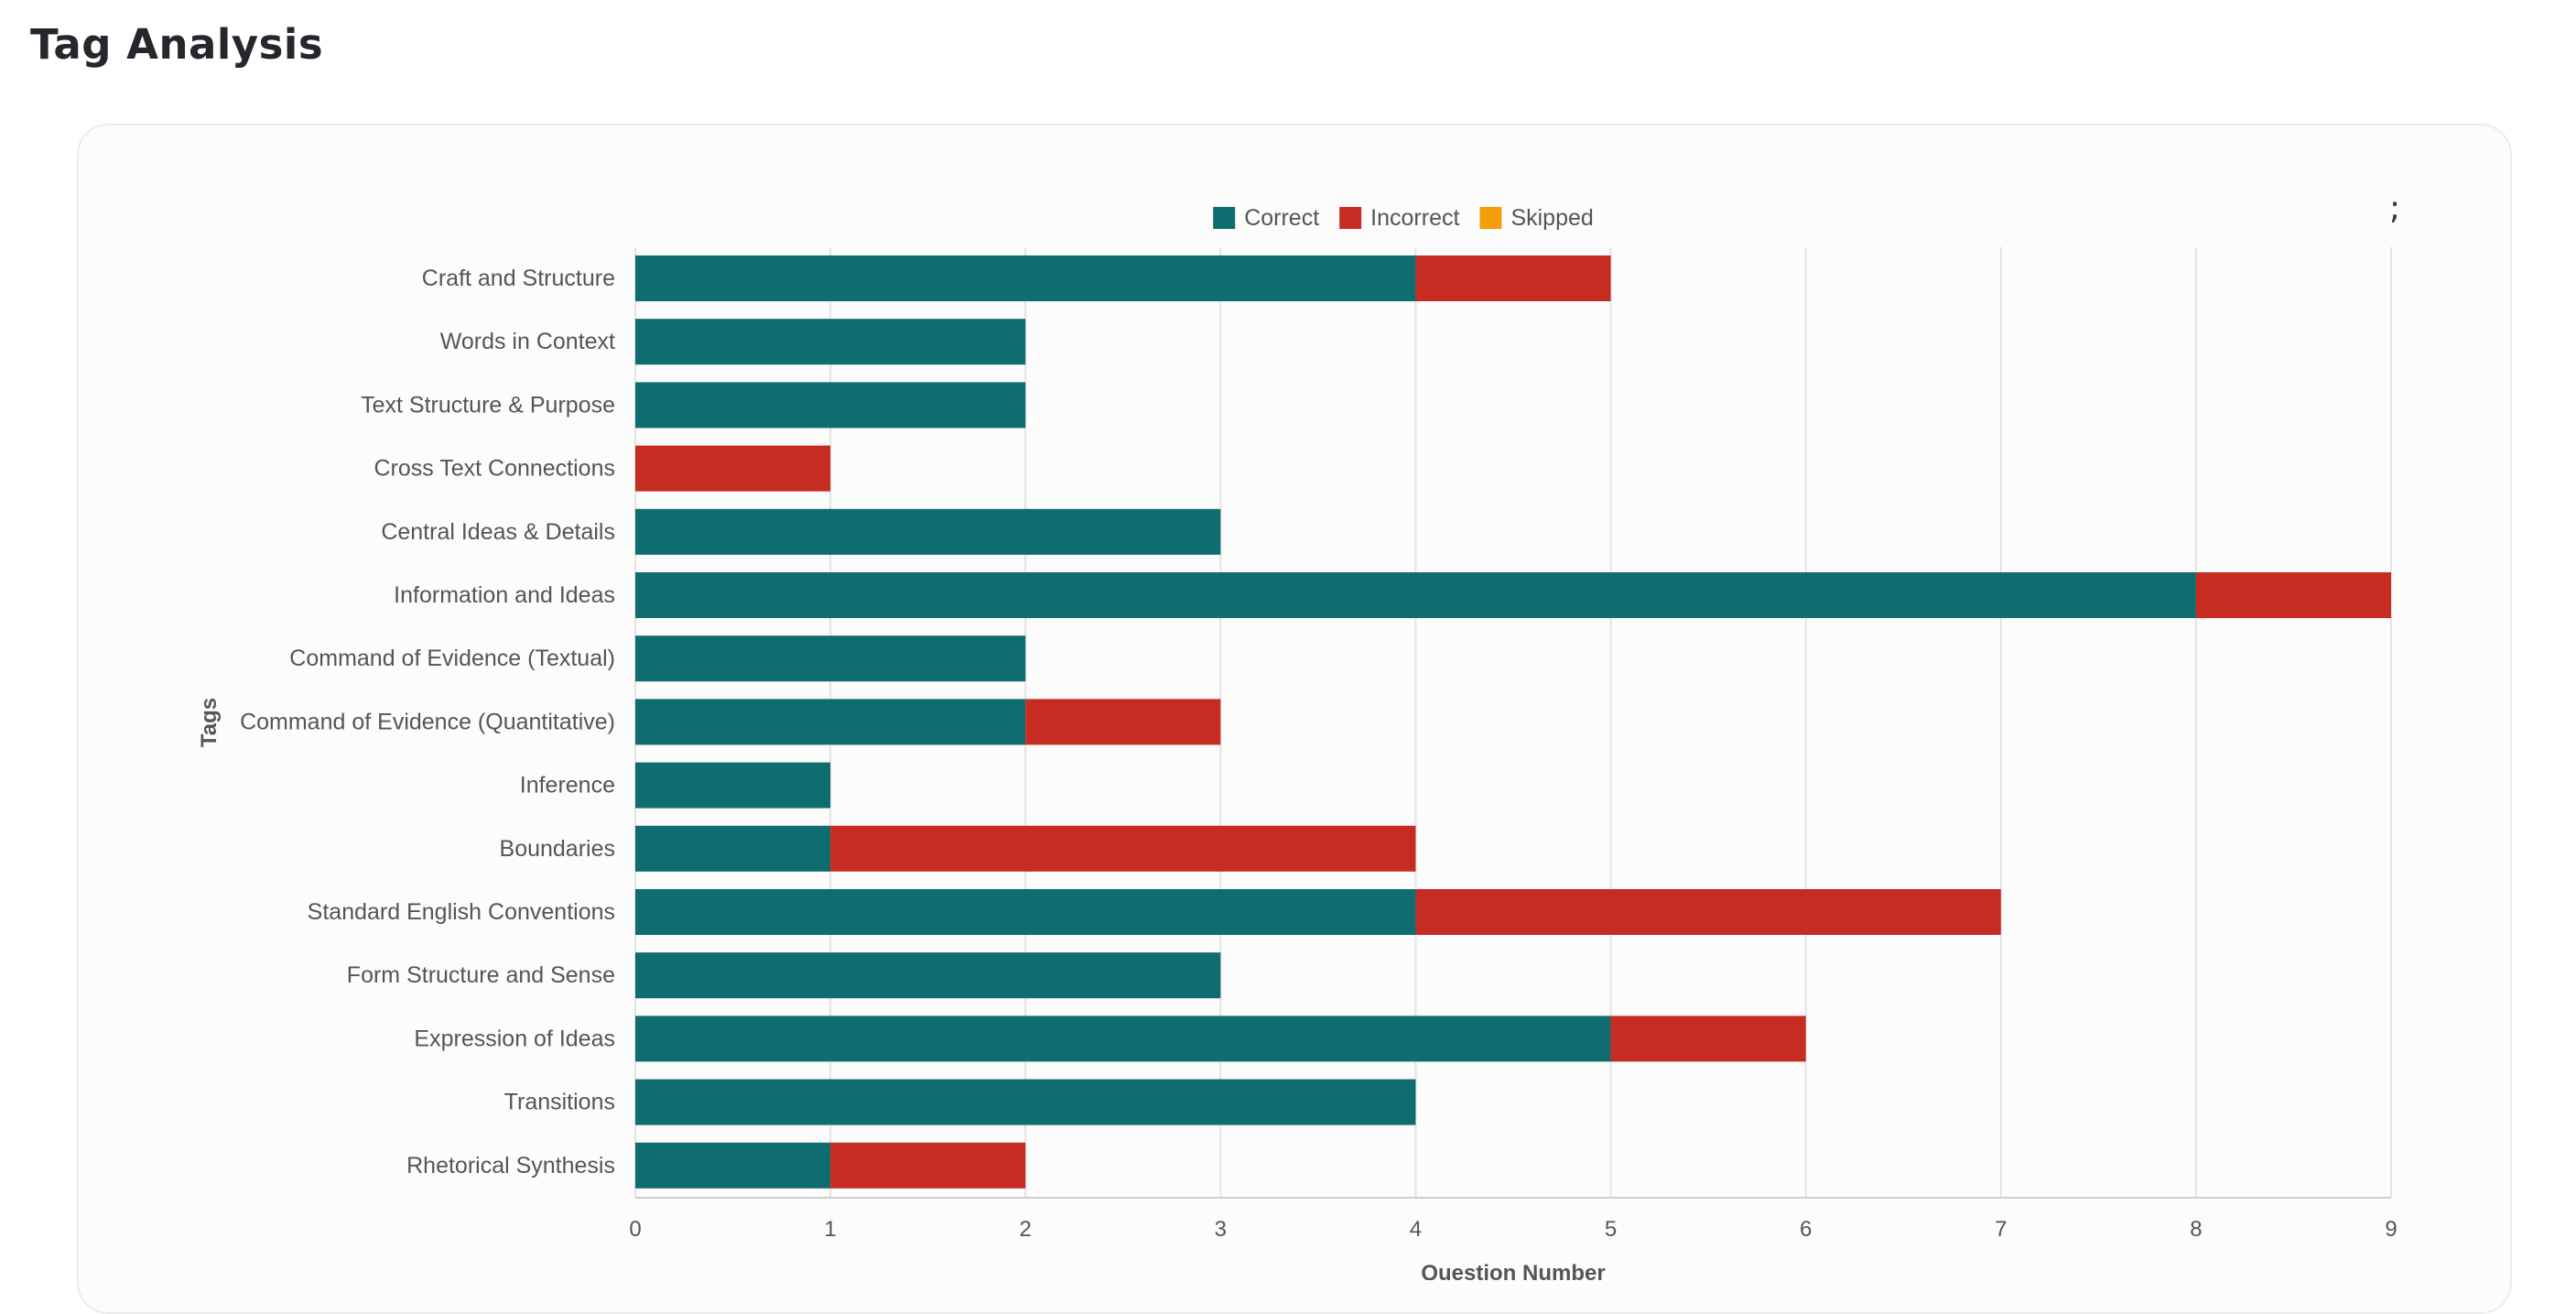  What do you see at coordinates (494, 469) in the screenshot?
I see `y-tick-label: Cross Text Connections` at bounding box center [494, 469].